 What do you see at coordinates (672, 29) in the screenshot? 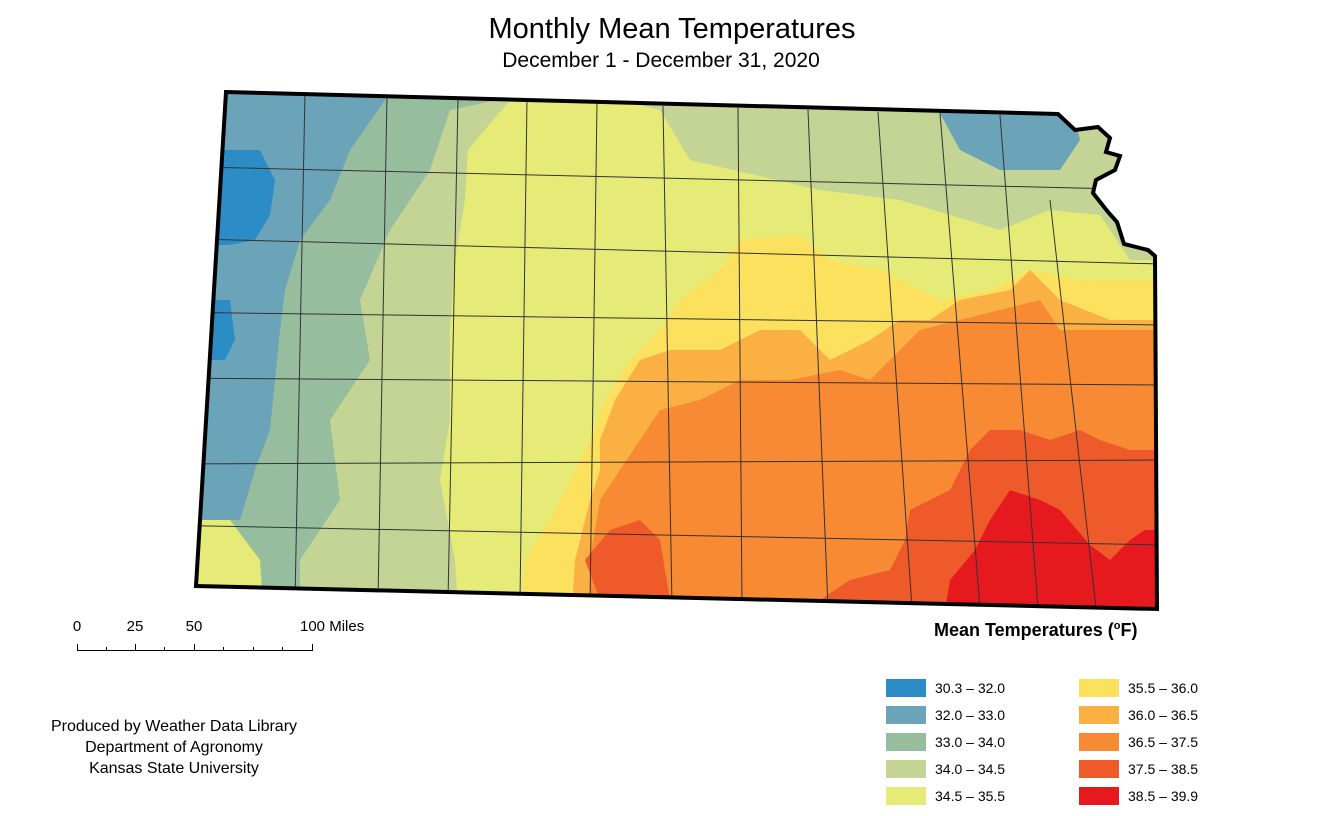
I see `map-title: Monthly Mean Temperatures` at bounding box center [672, 29].